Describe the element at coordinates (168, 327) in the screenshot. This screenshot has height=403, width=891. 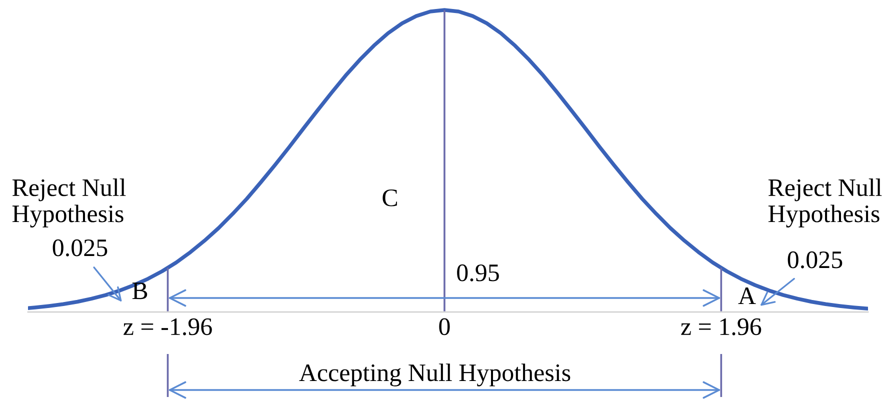
I see `x-tick-label: z = -1.96` at that location.